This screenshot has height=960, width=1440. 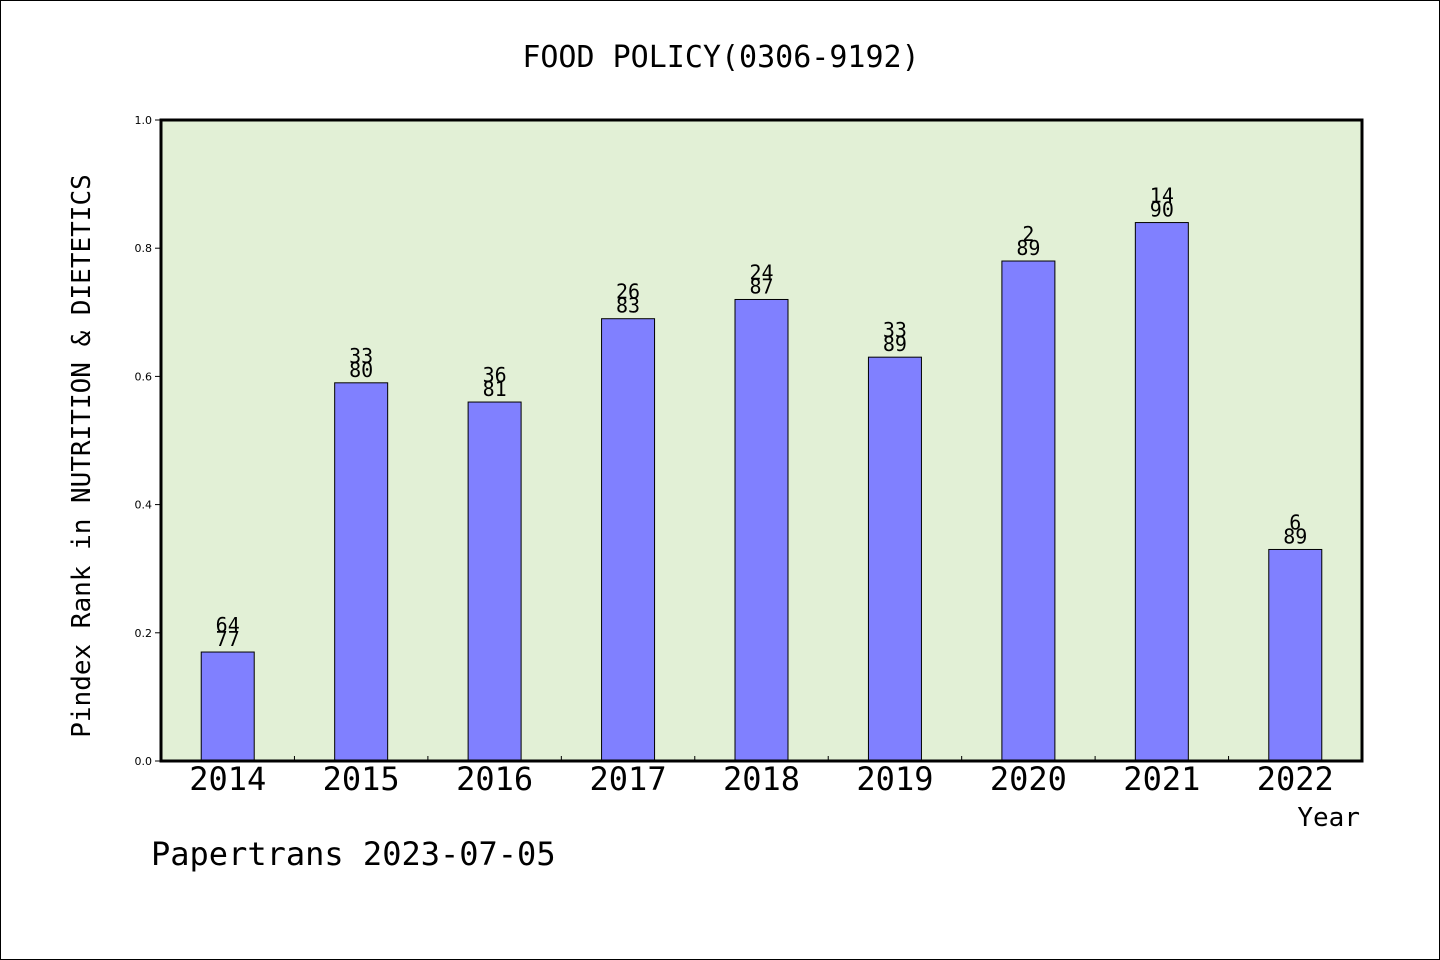 I want to click on rank-label-2021: 14, so click(x=1162, y=196).